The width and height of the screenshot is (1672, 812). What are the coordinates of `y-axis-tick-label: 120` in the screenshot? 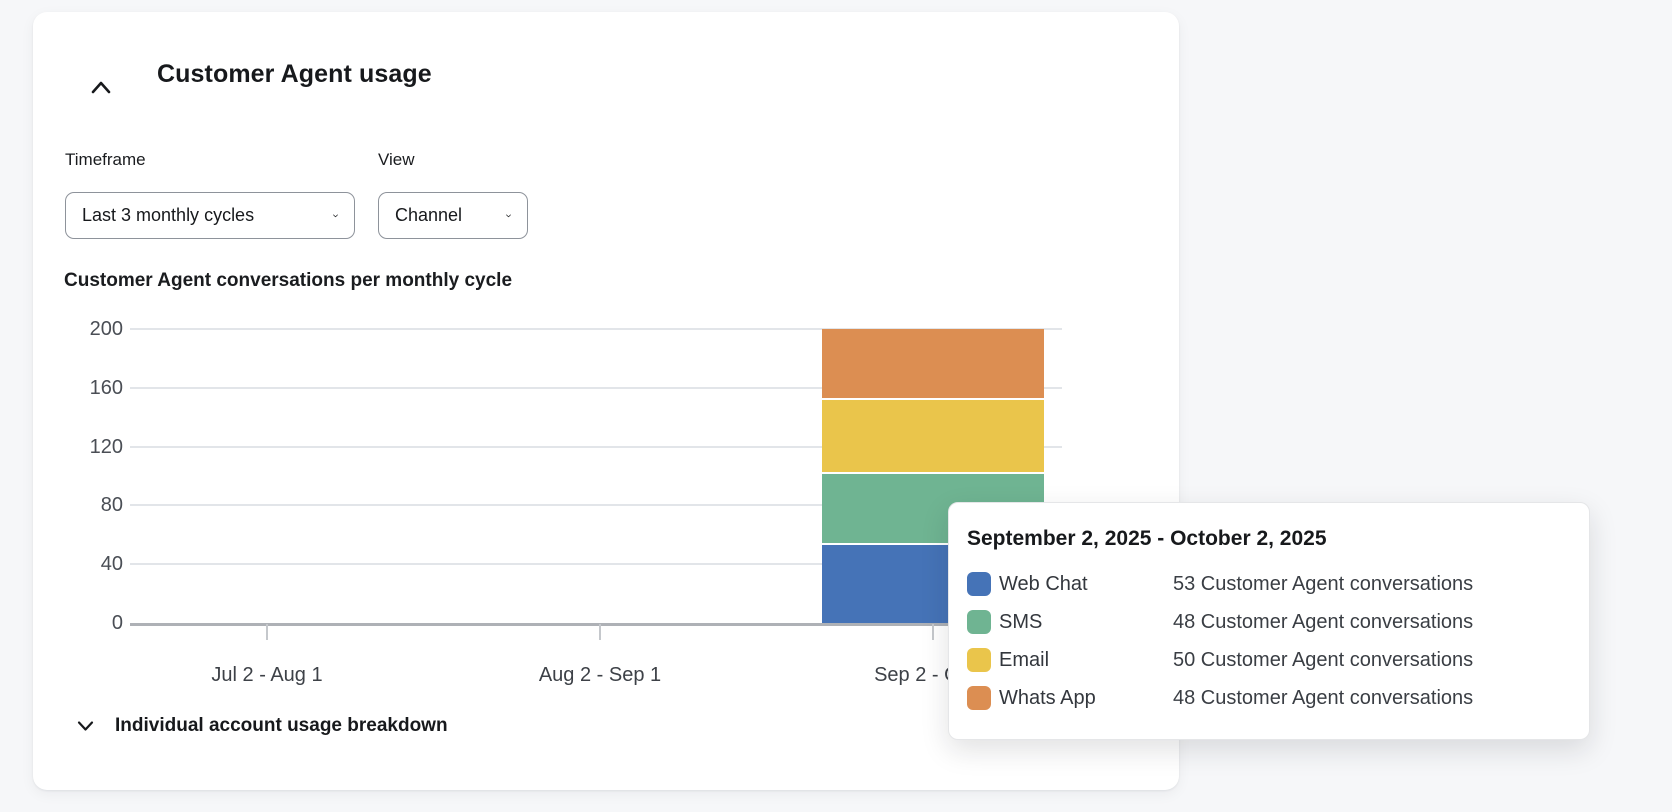 It's located at (106, 447).